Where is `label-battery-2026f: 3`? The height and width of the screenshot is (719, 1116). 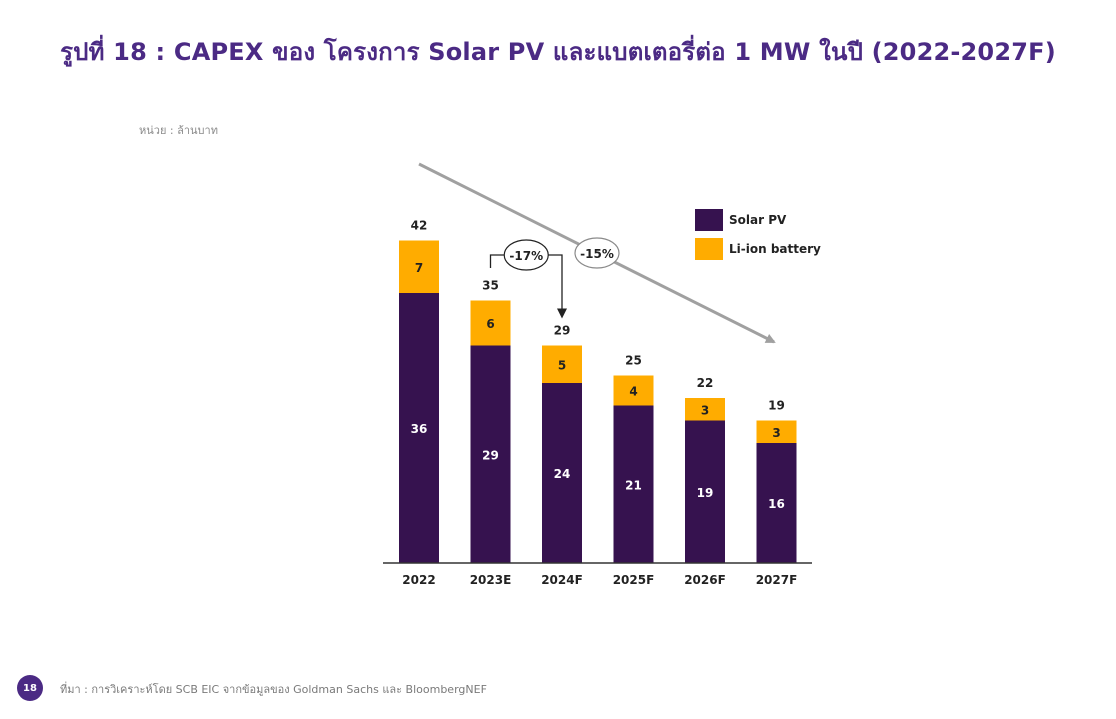 label-battery-2026f: 3 is located at coordinates (705, 410).